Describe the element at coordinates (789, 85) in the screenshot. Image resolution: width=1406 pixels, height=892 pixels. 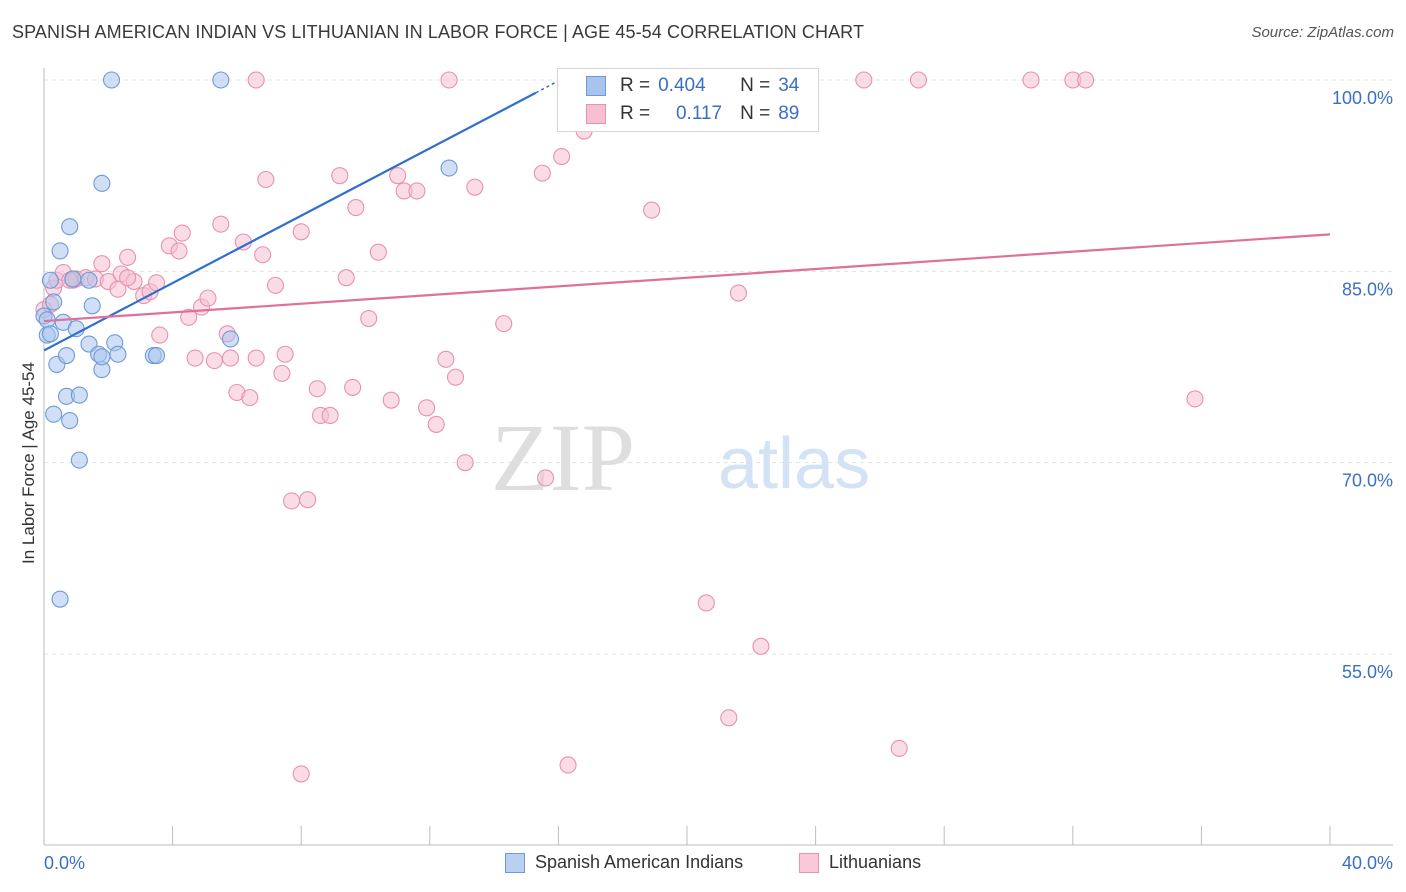
I see `legend-n-value: 34` at that location.